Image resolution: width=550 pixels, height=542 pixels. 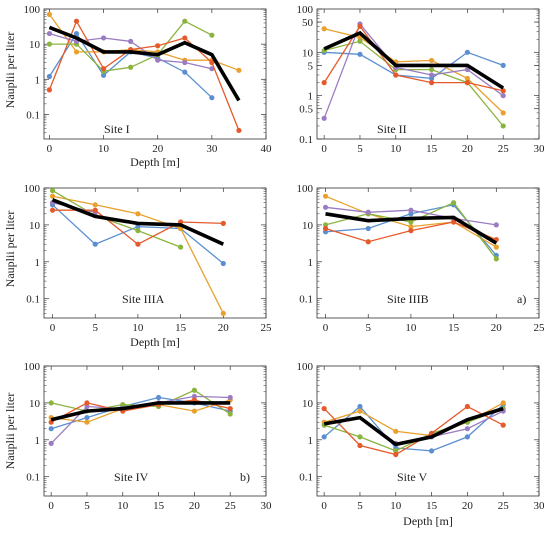 I want to click on y-axis-label: Nauplii per liter, so click(x=10, y=249).